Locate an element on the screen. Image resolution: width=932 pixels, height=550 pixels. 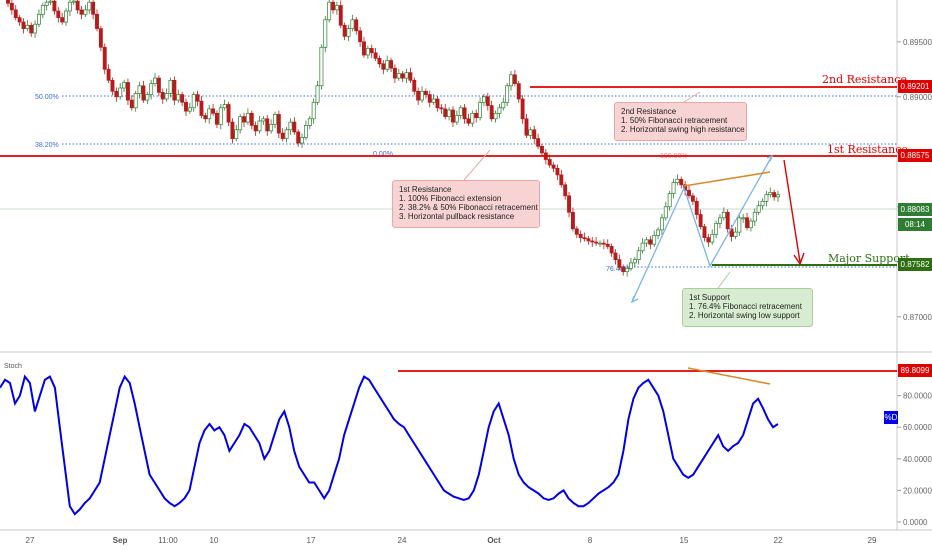
note-connector is located at coordinates (724, 280).